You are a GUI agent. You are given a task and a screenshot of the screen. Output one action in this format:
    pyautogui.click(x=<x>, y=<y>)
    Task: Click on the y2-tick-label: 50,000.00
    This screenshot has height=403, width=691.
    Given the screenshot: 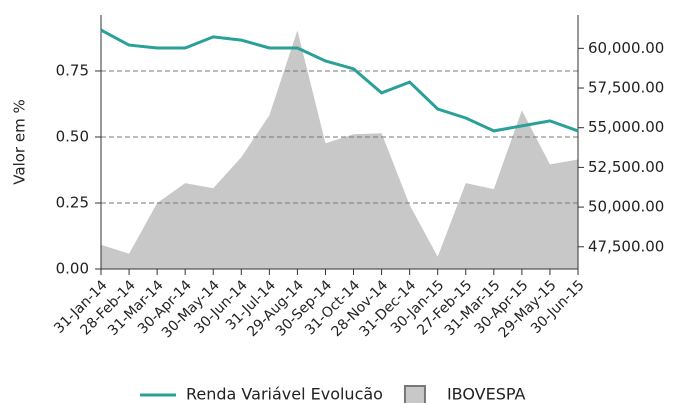 What is the action you would take?
    pyautogui.click(x=626, y=207)
    